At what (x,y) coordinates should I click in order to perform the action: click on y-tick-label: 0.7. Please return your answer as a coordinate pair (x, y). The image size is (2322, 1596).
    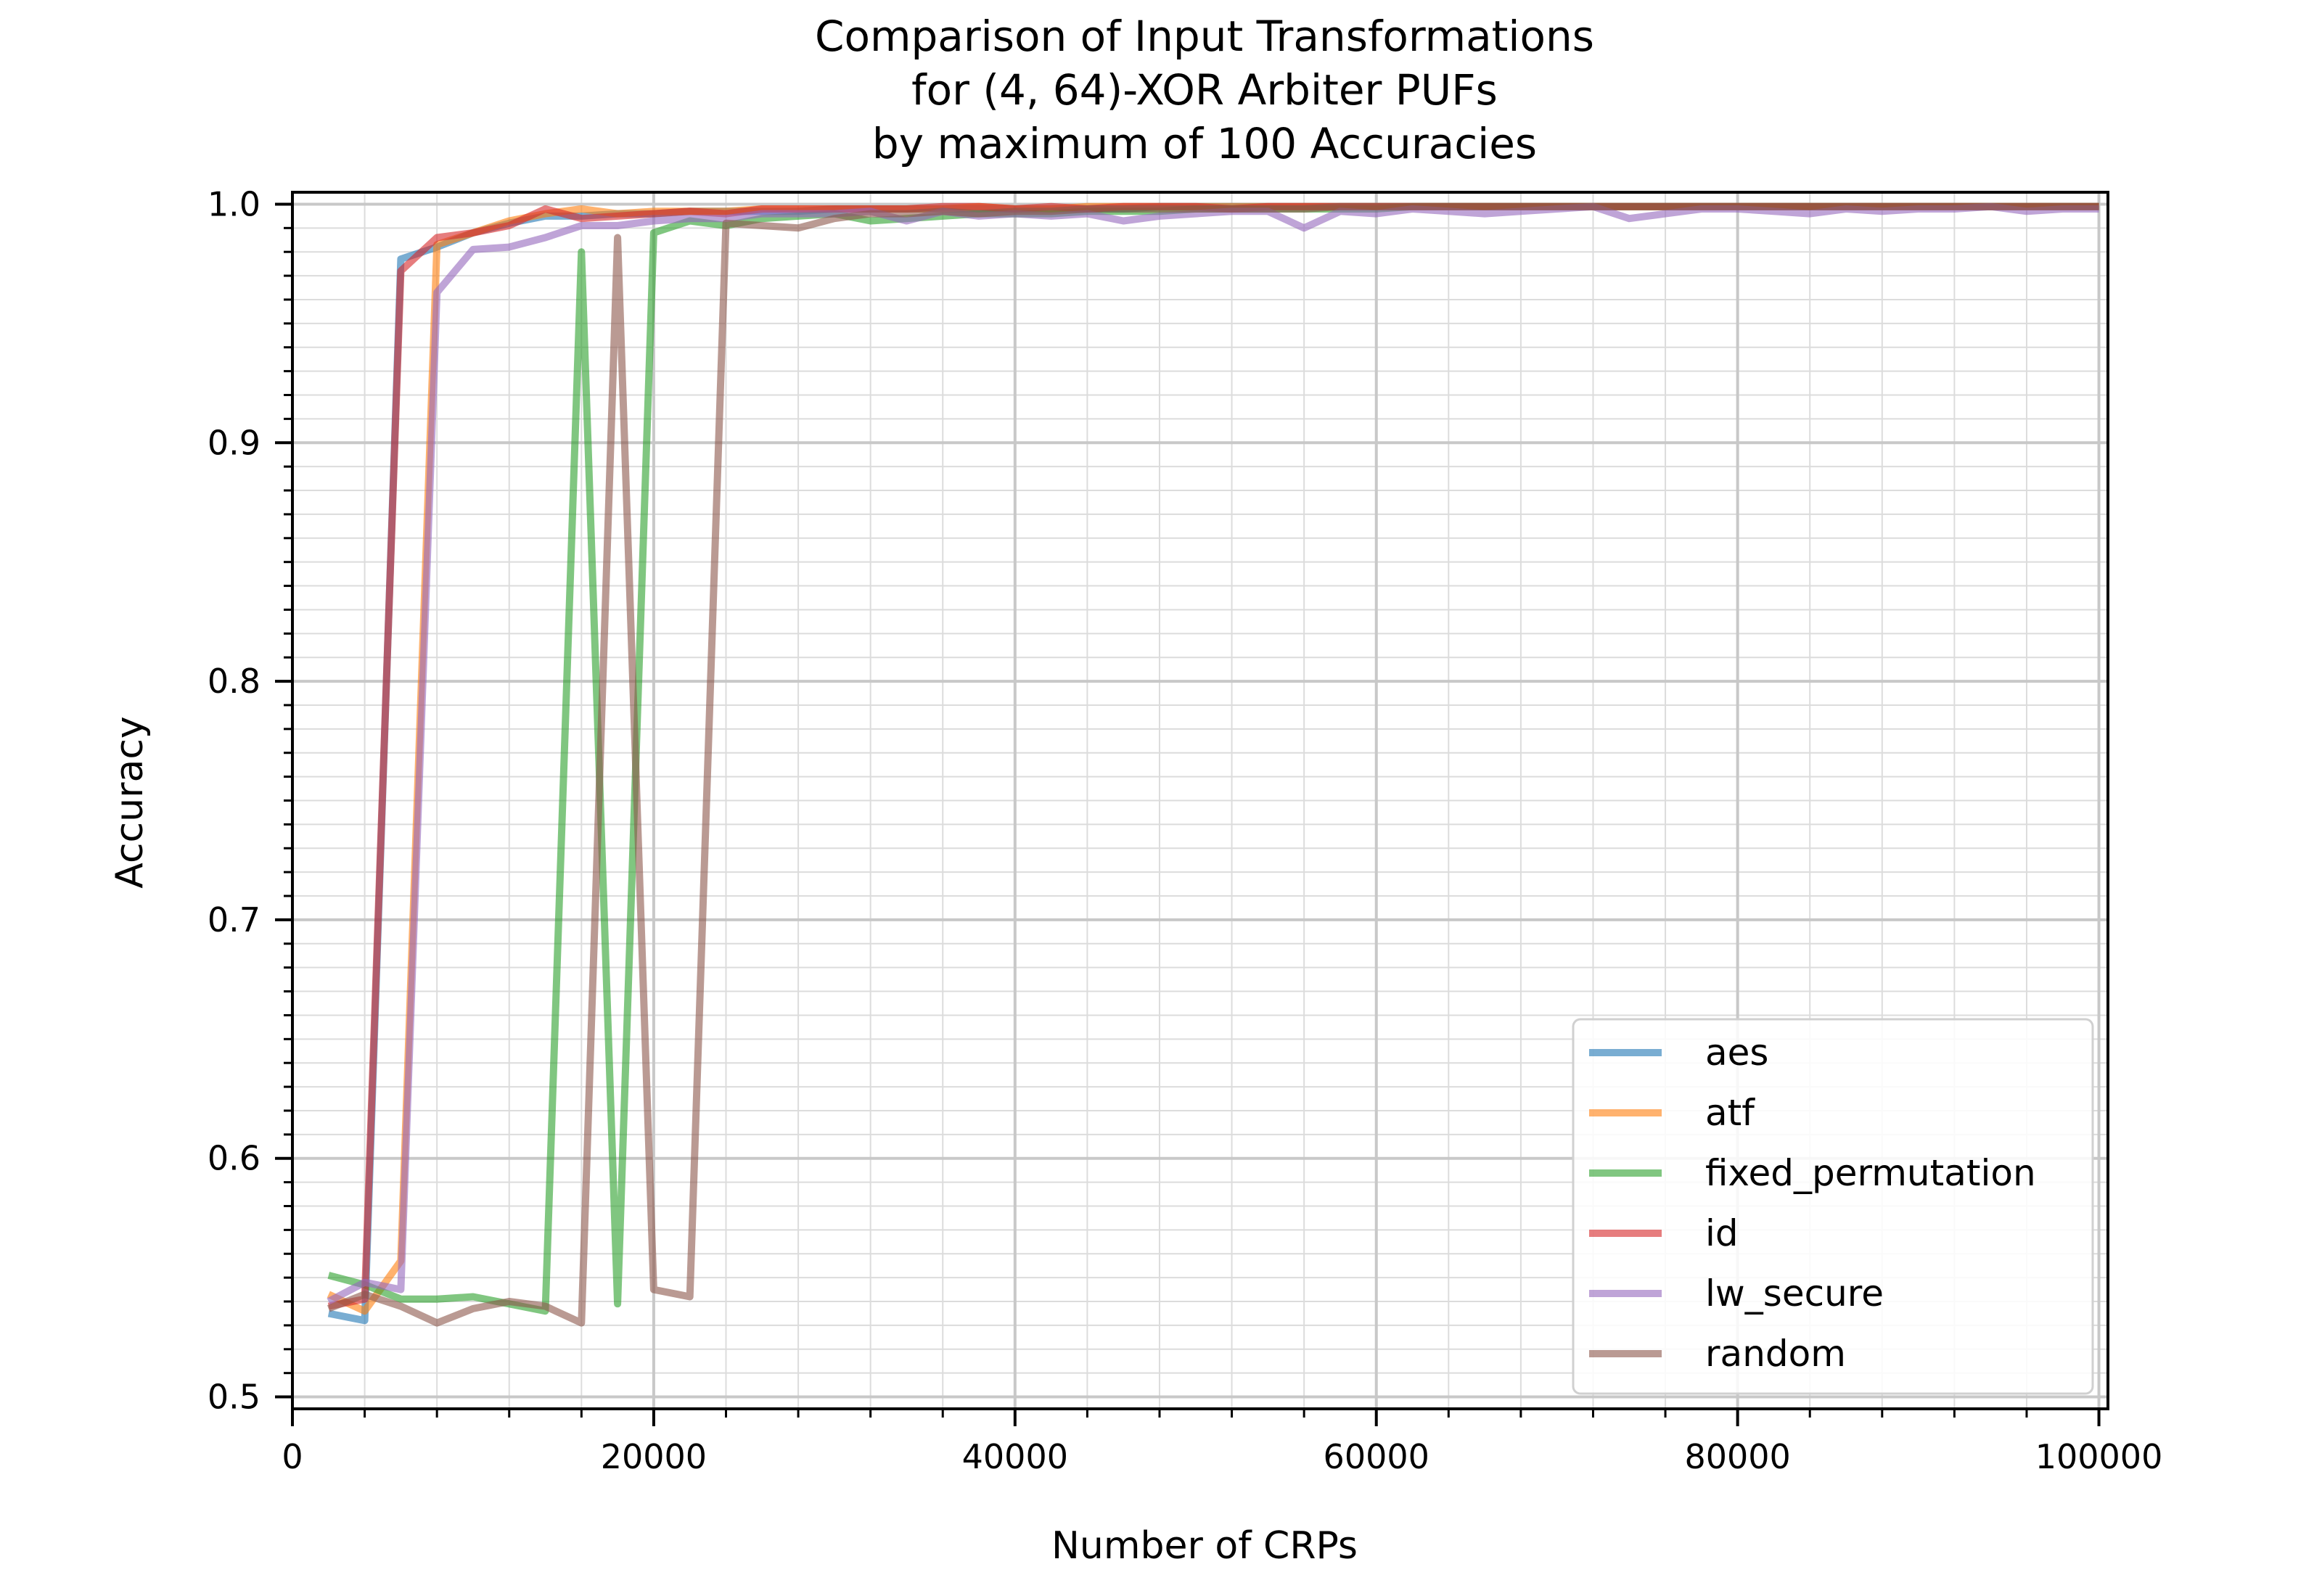
    Looking at the image, I should click on (234, 919).